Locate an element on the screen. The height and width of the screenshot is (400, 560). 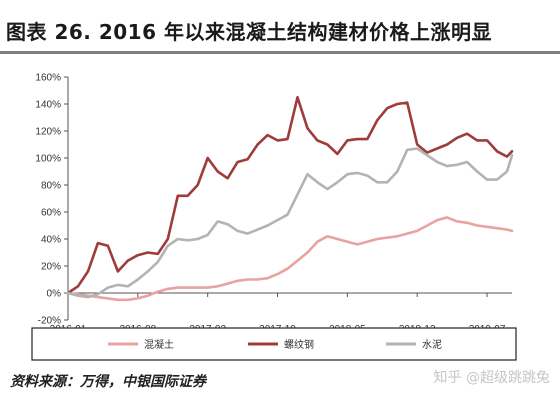
y-tick-label: 120% is located at coordinates (48, 132).